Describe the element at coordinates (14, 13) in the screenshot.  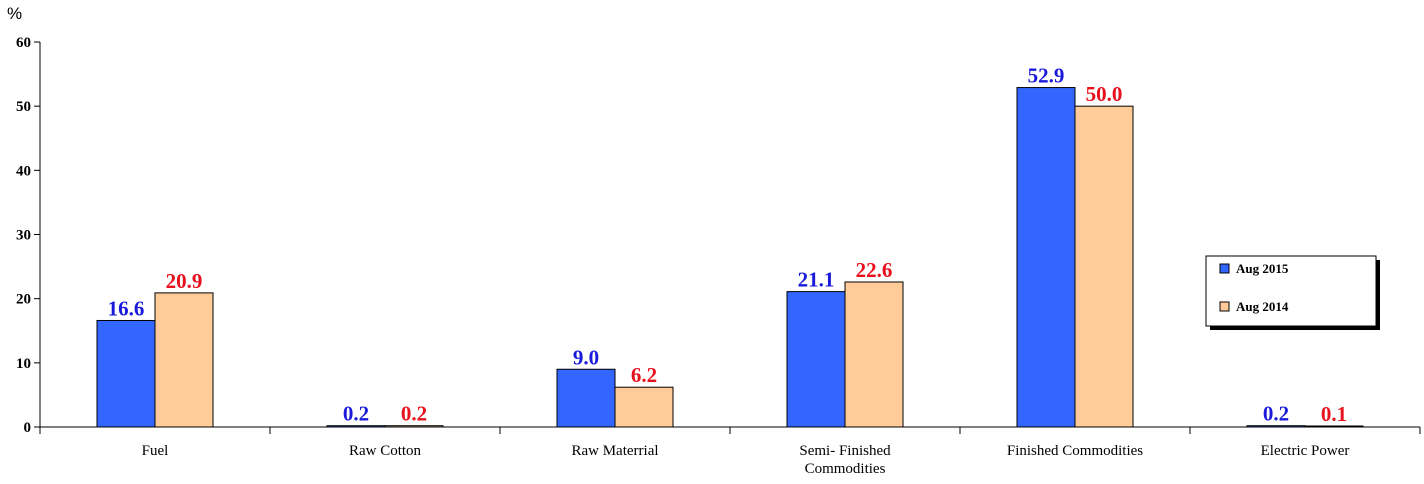
I see `y-axis-unit-label: %` at that location.